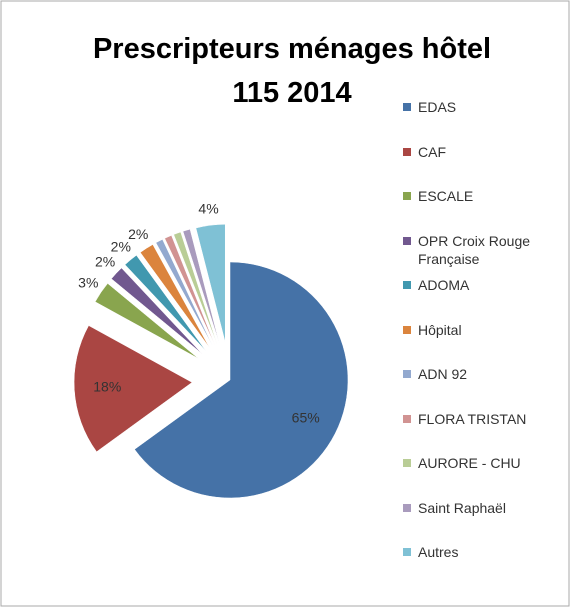 Image resolution: width=571 pixels, height=608 pixels. What do you see at coordinates (292, 49) in the screenshot?
I see `chart-title: Prescripteurs ménages hôtel` at bounding box center [292, 49].